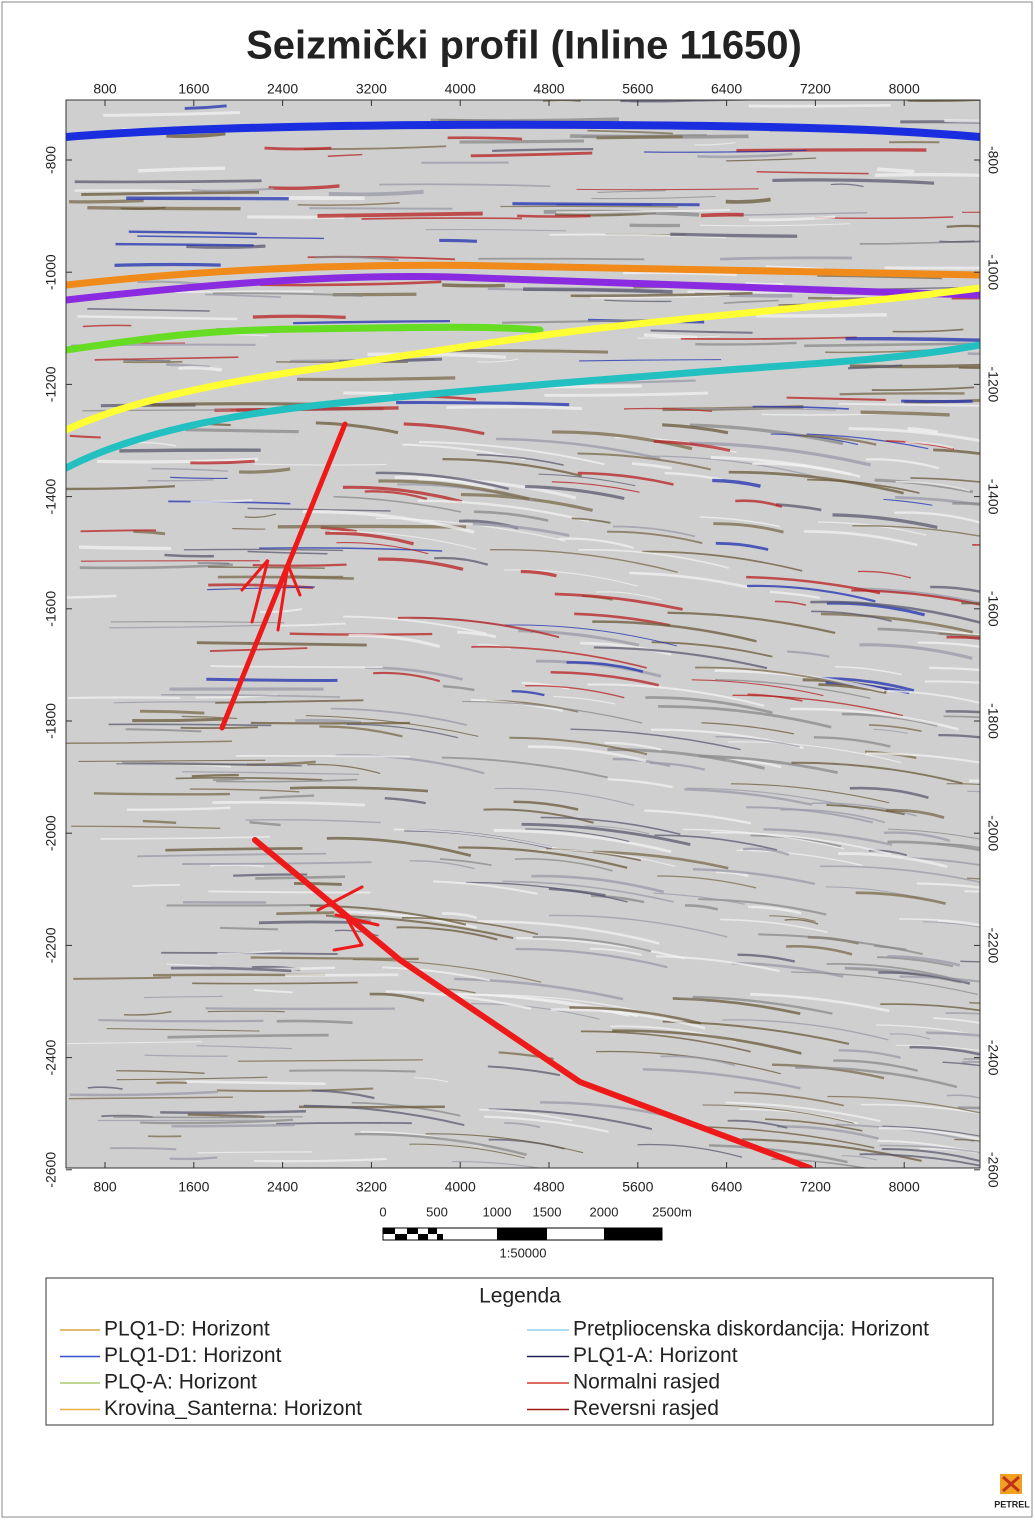 The image size is (1035, 1525). Describe the element at coordinates (547, 1211) in the screenshot. I see `scale-label: 1500` at that location.